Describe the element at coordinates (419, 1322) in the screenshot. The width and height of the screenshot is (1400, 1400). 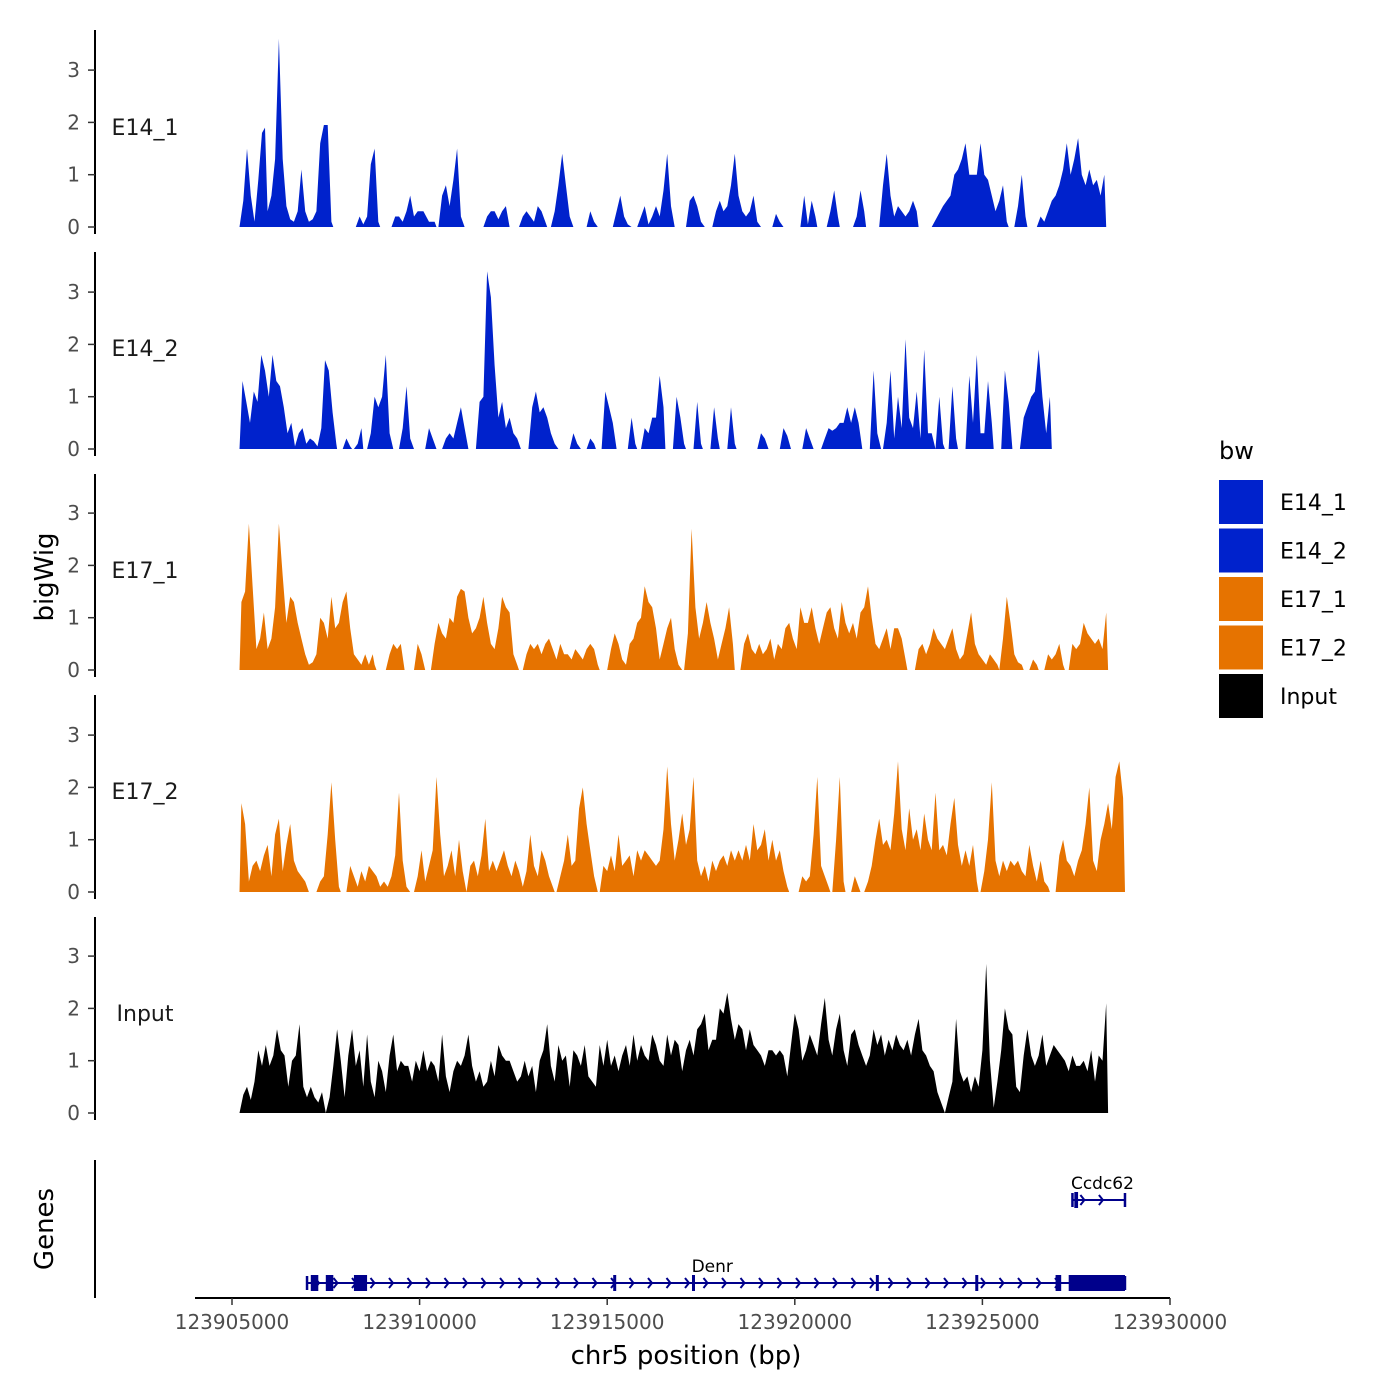
I see `x-tick-label: 123910000` at that location.